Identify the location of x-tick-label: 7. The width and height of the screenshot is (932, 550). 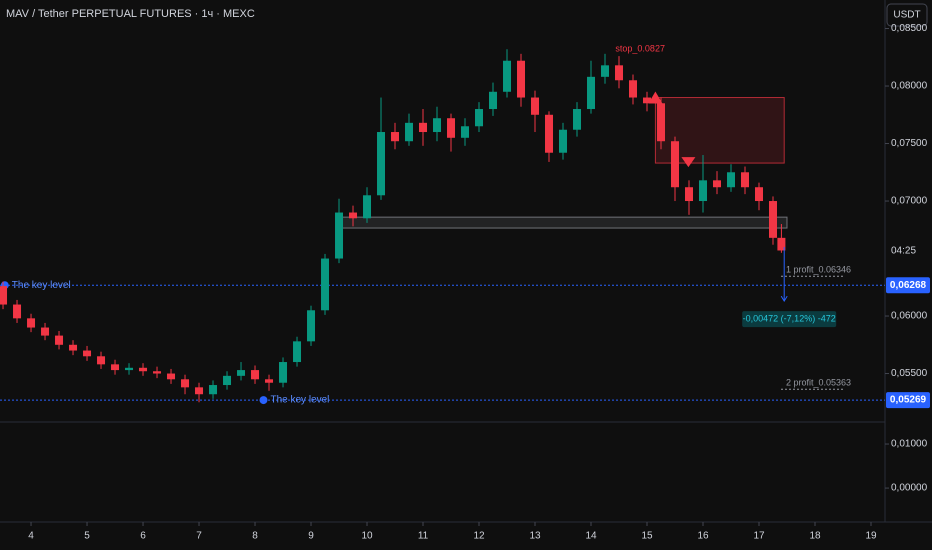
(199, 536).